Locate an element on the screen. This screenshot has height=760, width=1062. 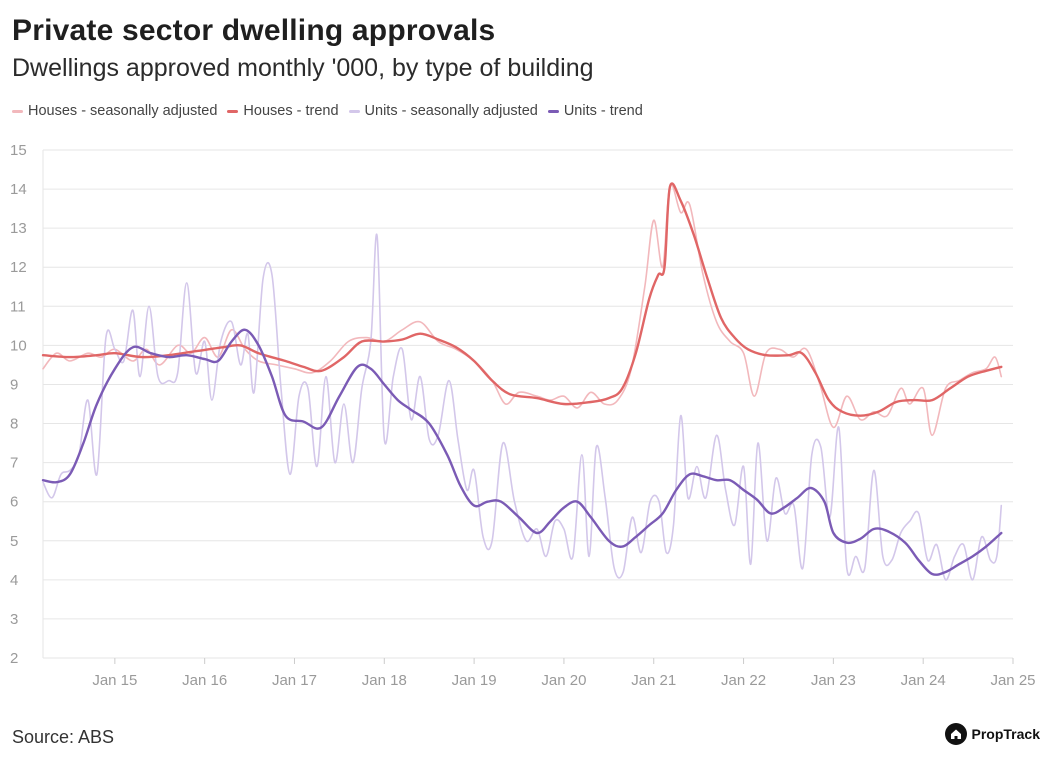
y-tick-label: 7 is located at coordinates (14, 463).